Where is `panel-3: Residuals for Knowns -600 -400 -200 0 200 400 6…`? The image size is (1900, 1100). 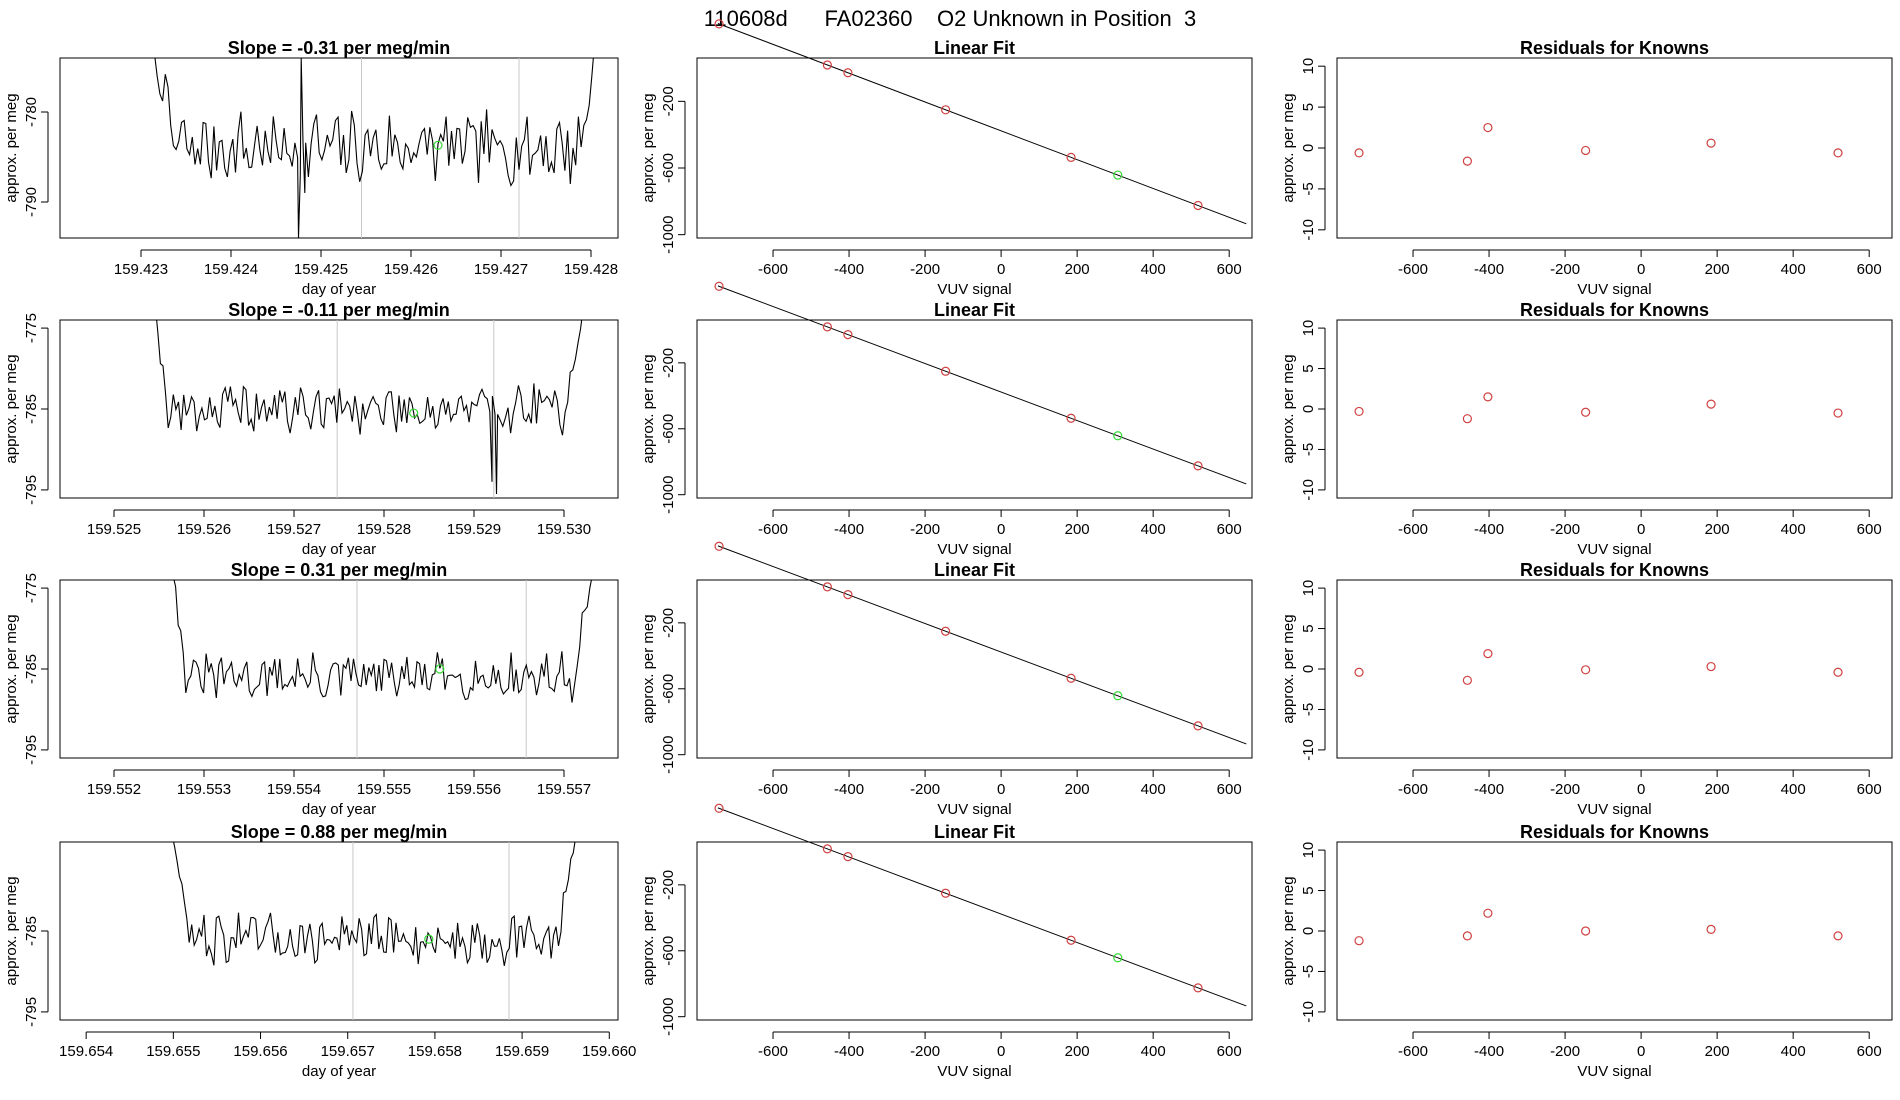
panel-3: Residuals for Knowns -600 -400 -200 0 200 400 6… is located at coordinates (1586, 168).